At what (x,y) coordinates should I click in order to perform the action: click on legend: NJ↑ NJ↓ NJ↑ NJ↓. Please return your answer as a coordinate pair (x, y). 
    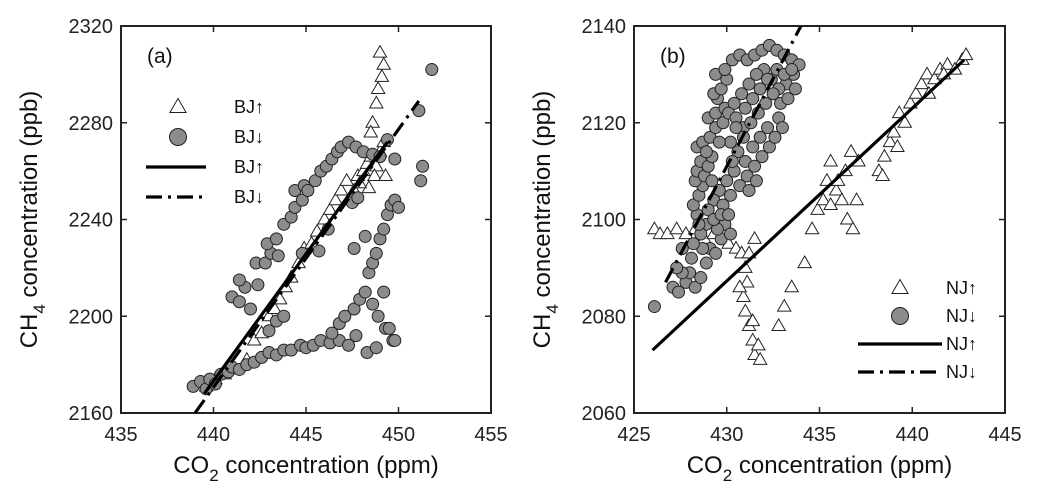
    Looking at the image, I should click on (917, 330).